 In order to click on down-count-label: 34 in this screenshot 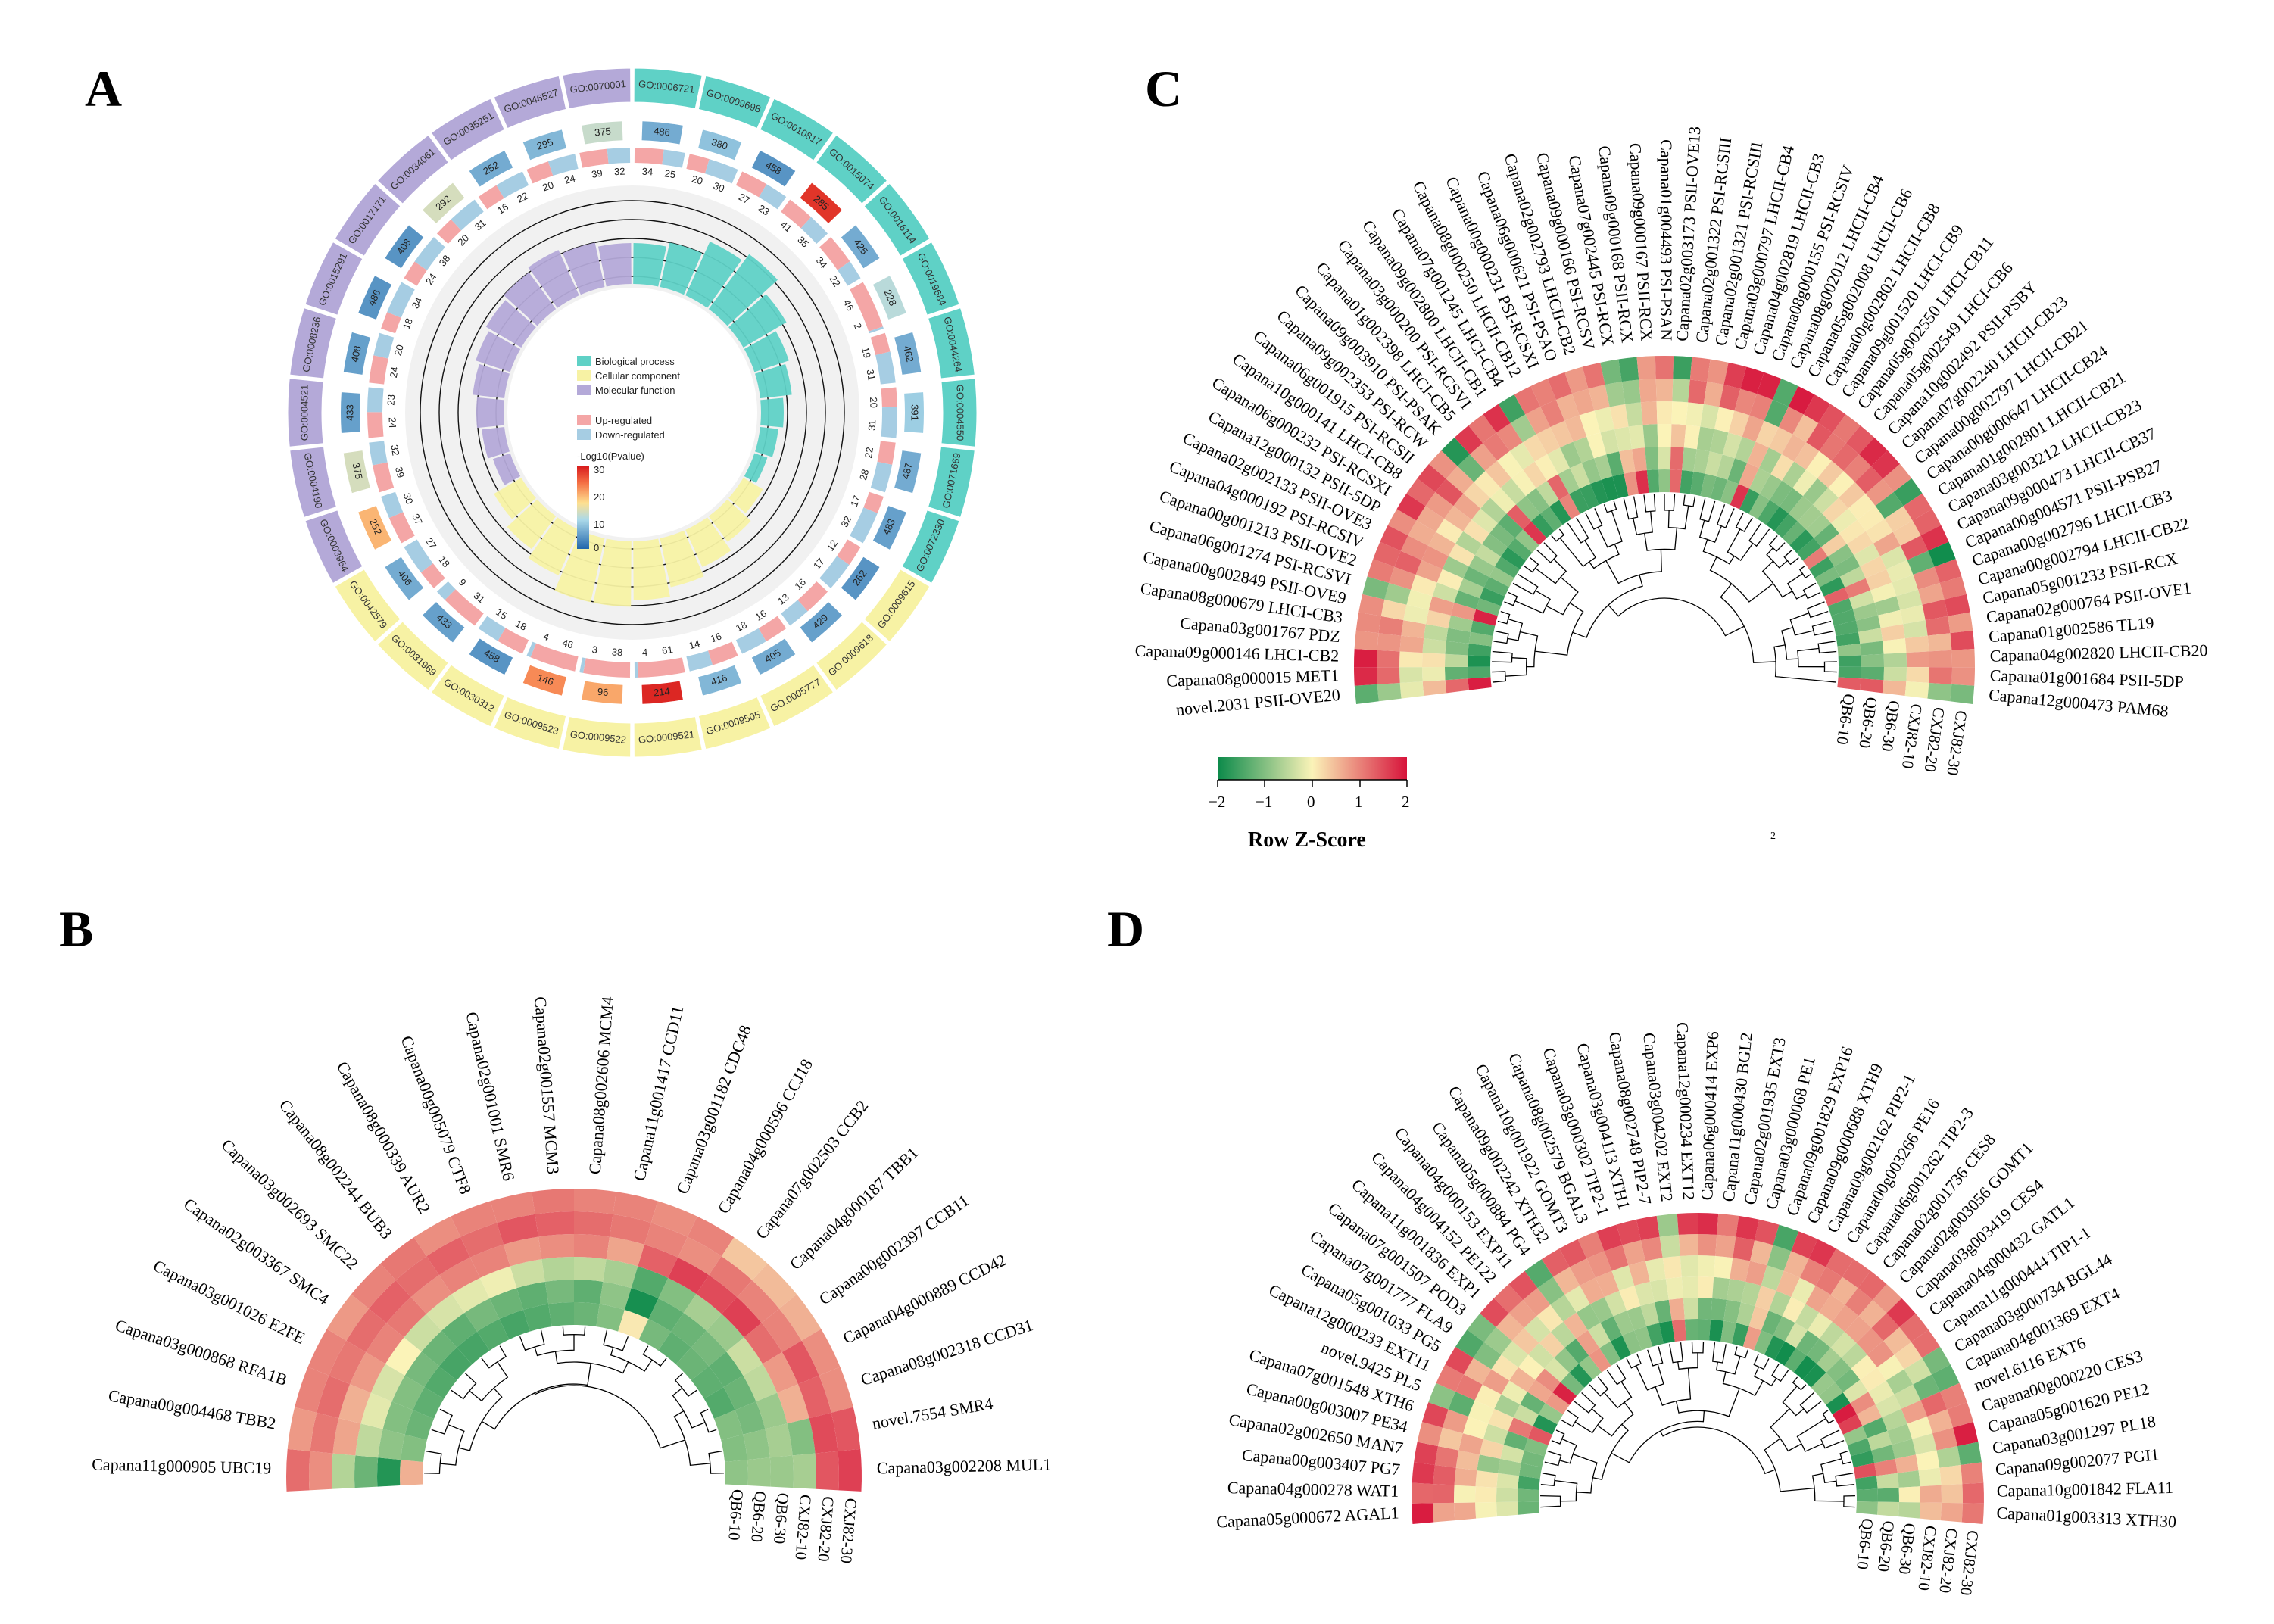, I will do `click(417, 302)`.